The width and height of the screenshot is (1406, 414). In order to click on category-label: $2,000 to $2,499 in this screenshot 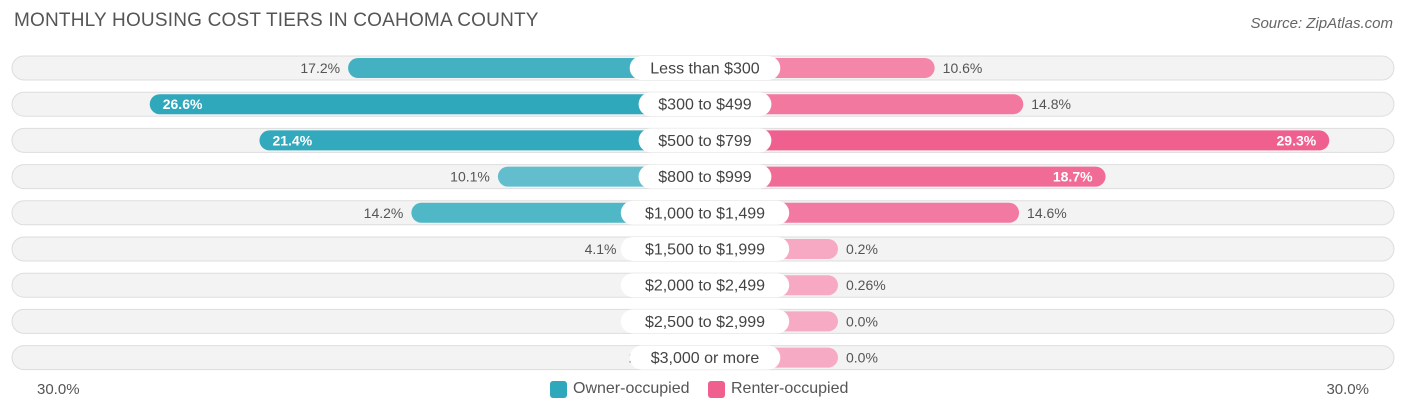, I will do `click(705, 286)`.